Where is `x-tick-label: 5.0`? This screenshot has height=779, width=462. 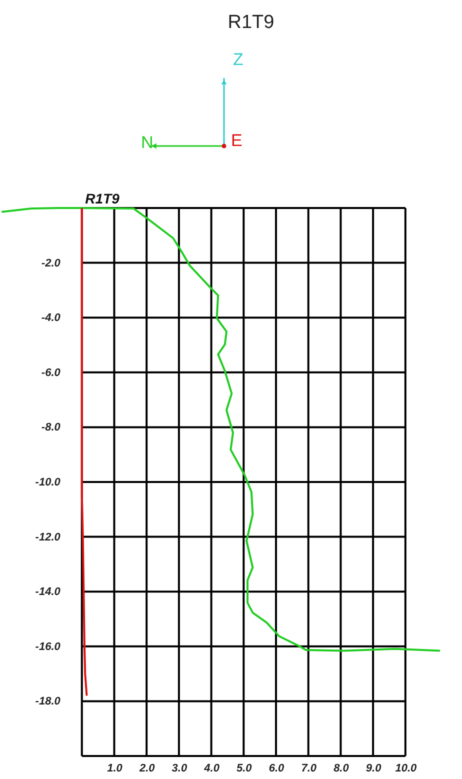
x-tick-label: 5.0 is located at coordinates (244, 768).